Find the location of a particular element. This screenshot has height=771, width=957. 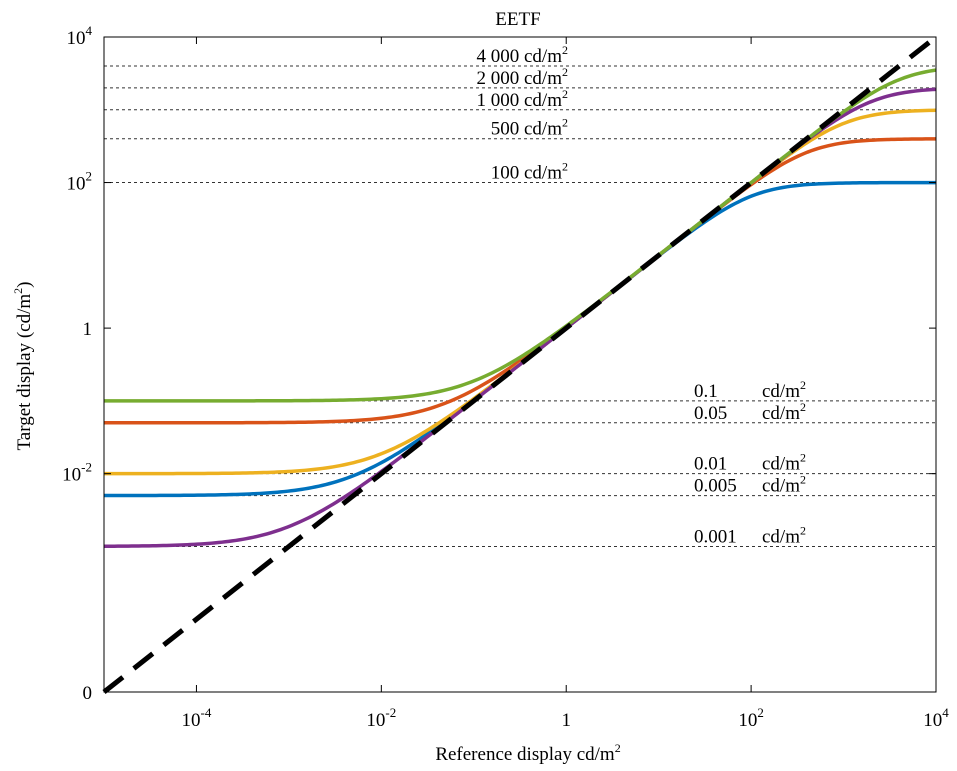

reference-value: 2 000 cd/m is located at coordinates (520, 78).